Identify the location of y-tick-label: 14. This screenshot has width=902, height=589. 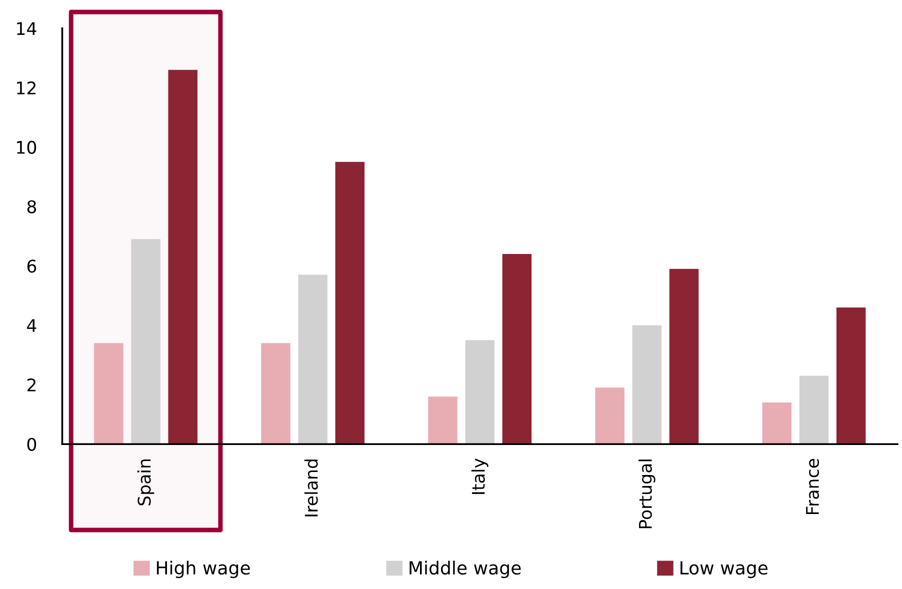
(26, 28).